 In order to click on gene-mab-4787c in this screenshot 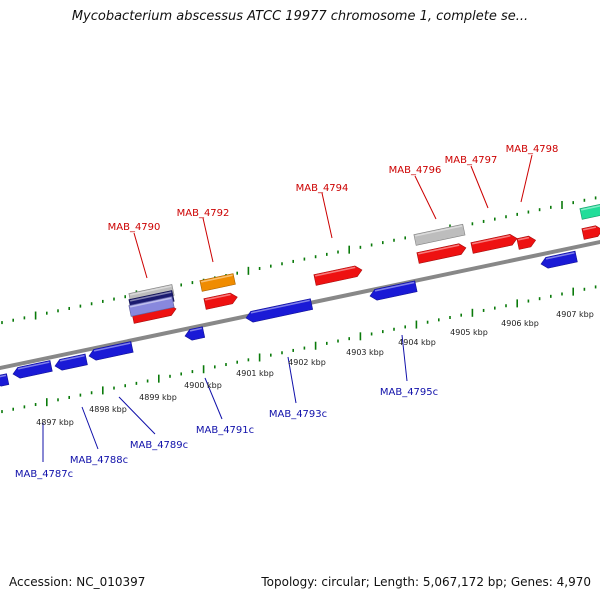, I will do `click(32, 370)`.